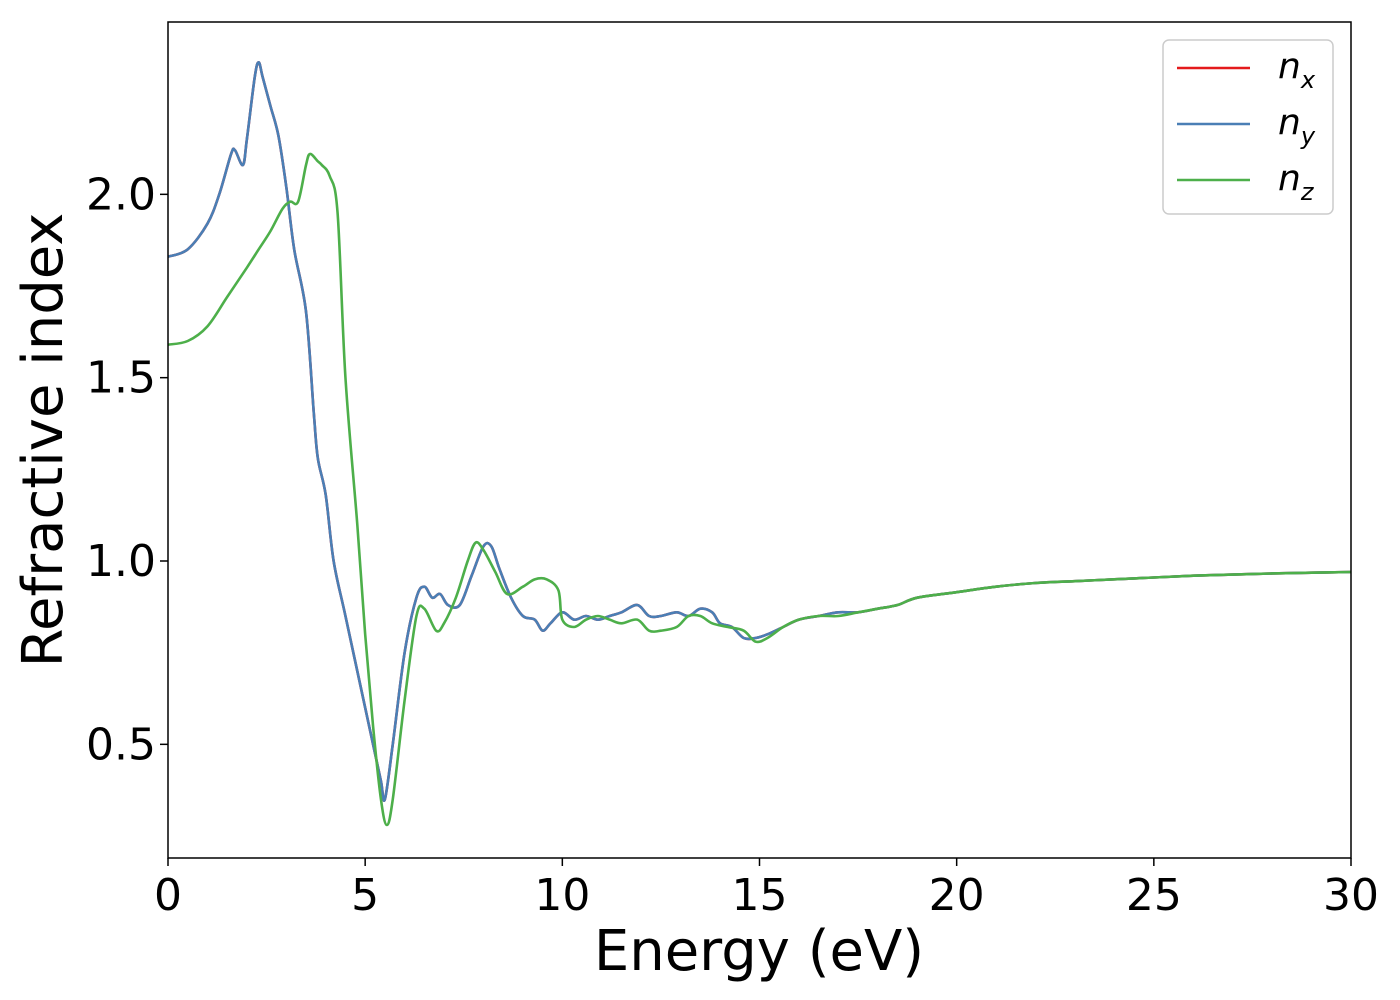  Describe the element at coordinates (121, 378) in the screenshot. I see `y-tick-label: 1.5` at that location.